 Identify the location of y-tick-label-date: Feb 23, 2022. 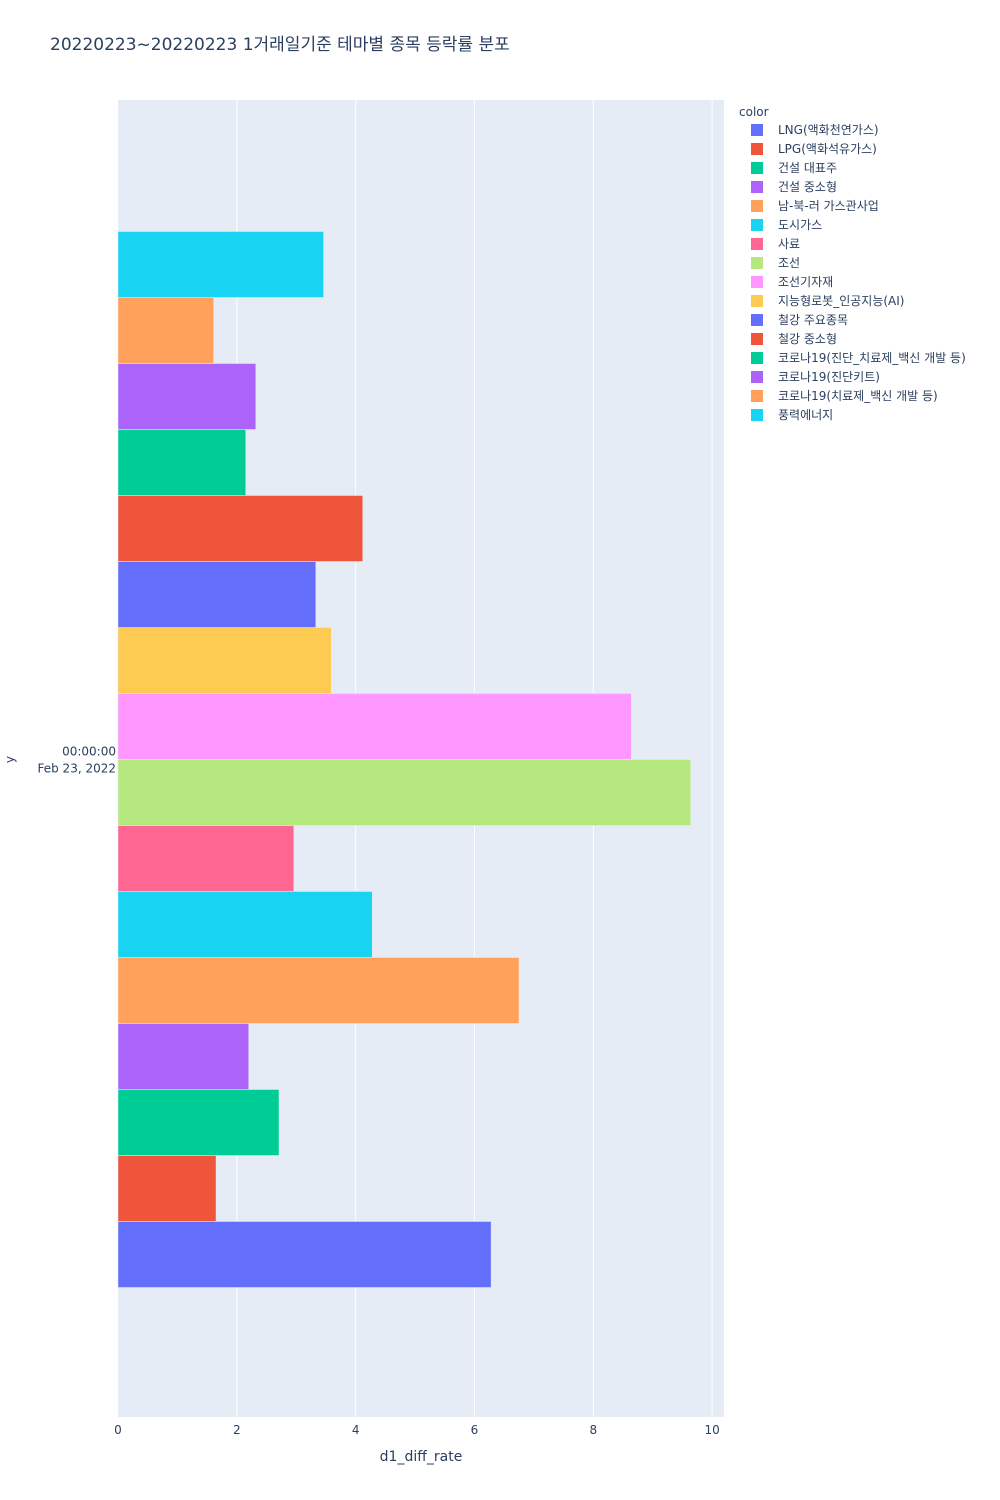
(77, 769).